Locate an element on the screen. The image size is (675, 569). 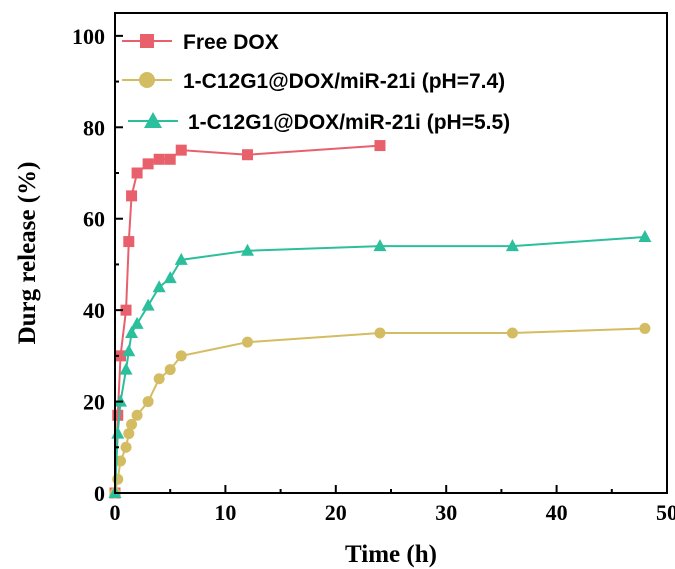
x-tick-label: 50 is located at coordinates (665, 512).